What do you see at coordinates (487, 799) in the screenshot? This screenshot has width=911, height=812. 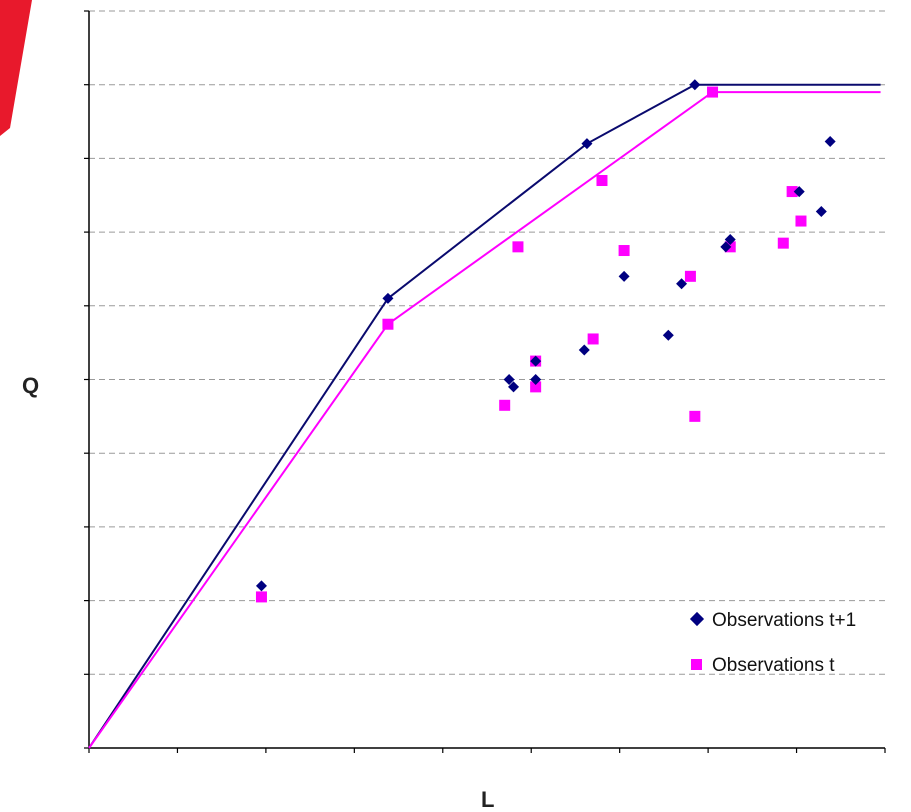 I see `x-axis-title: L` at bounding box center [487, 799].